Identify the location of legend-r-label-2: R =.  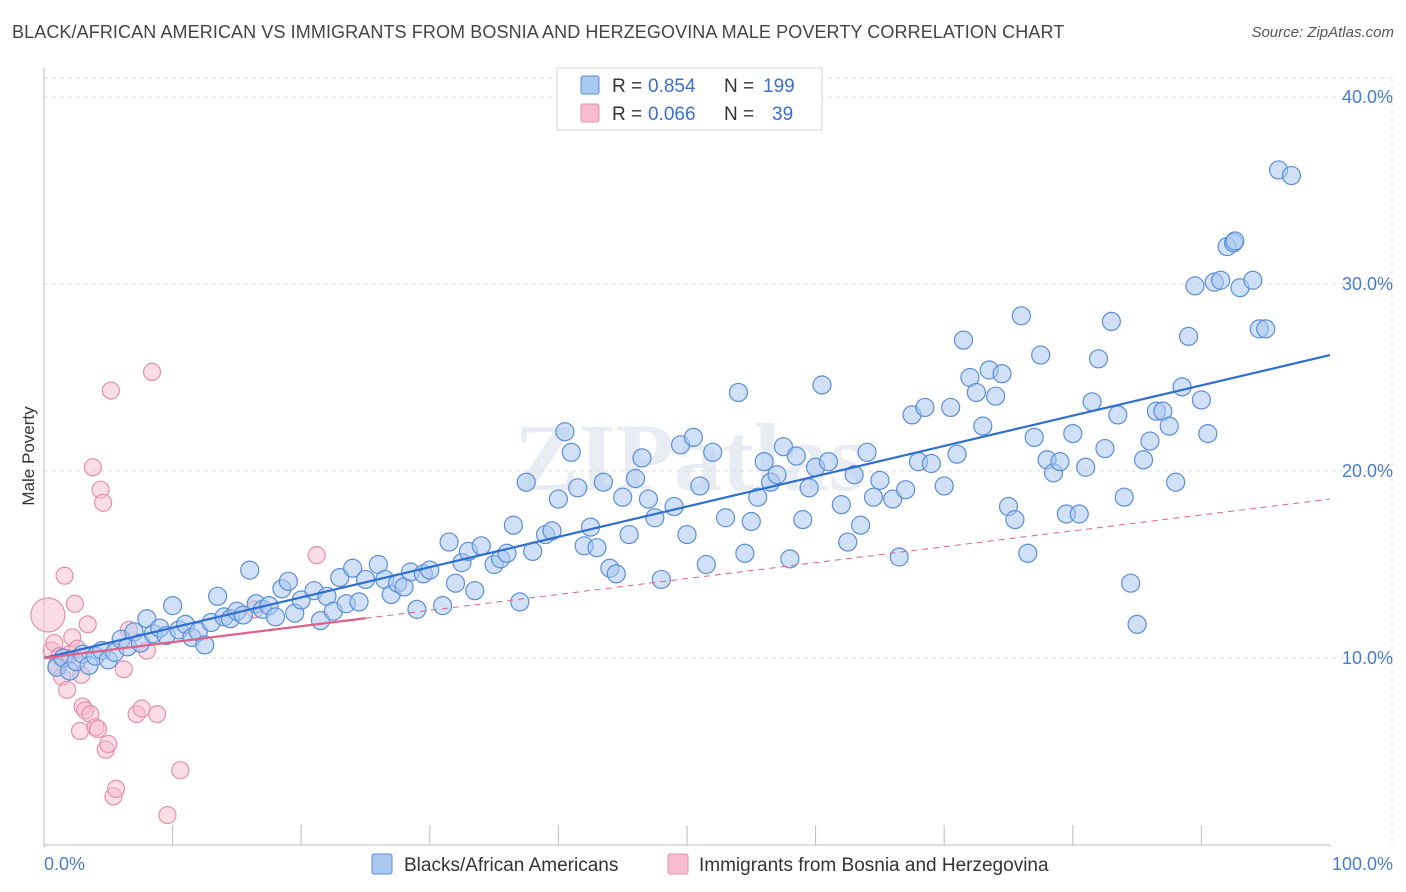
(627, 114).